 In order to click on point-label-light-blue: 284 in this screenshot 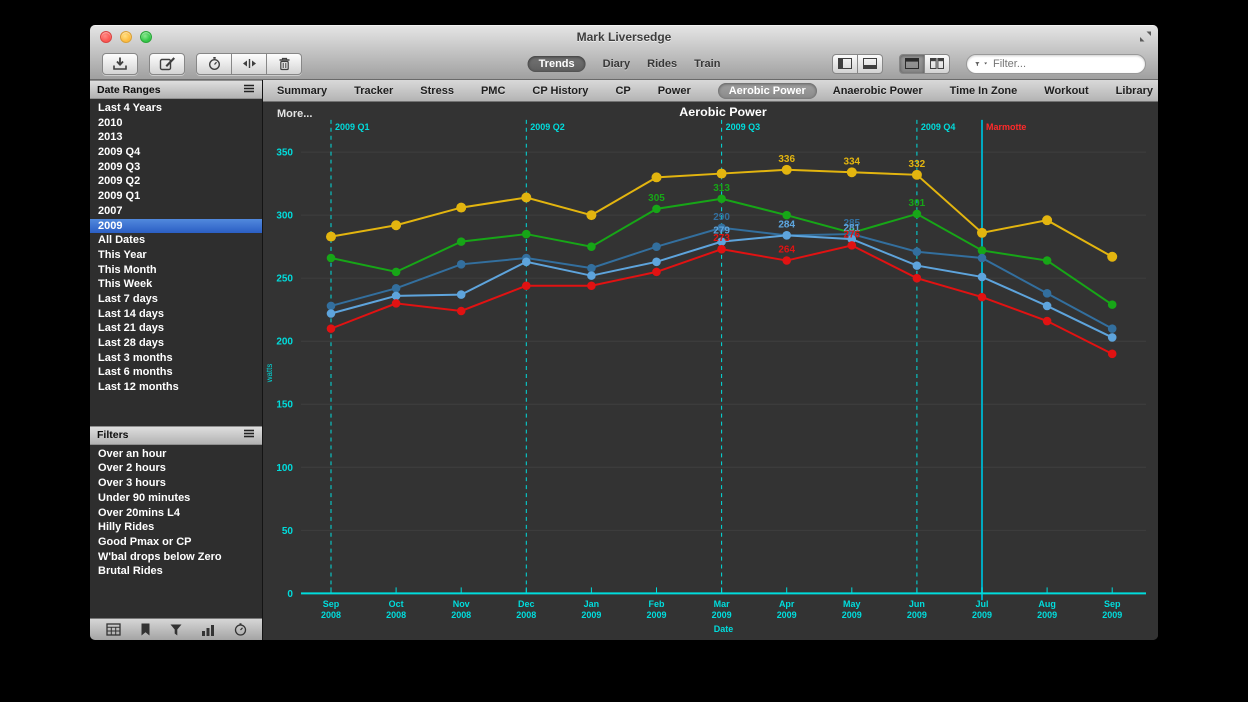, I will do `click(786, 224)`.